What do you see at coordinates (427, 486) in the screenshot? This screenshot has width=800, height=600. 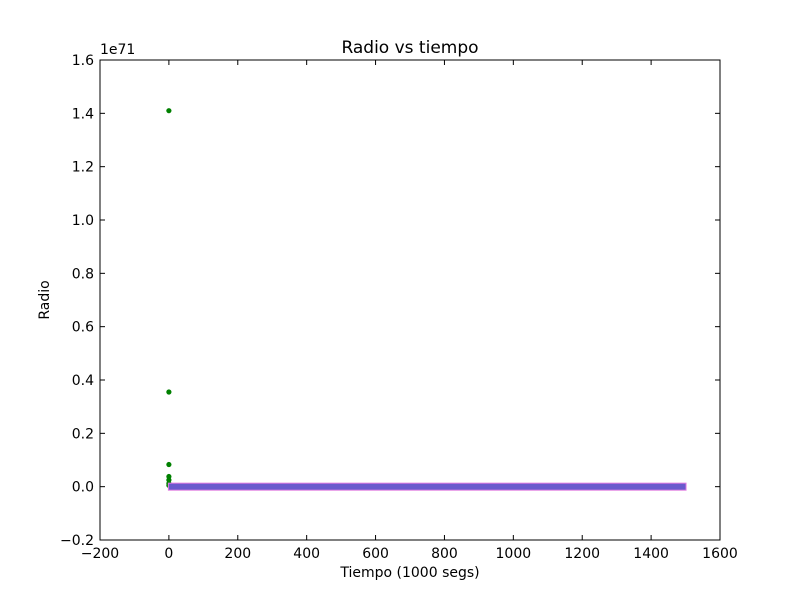 I see `series-band` at bounding box center [427, 486].